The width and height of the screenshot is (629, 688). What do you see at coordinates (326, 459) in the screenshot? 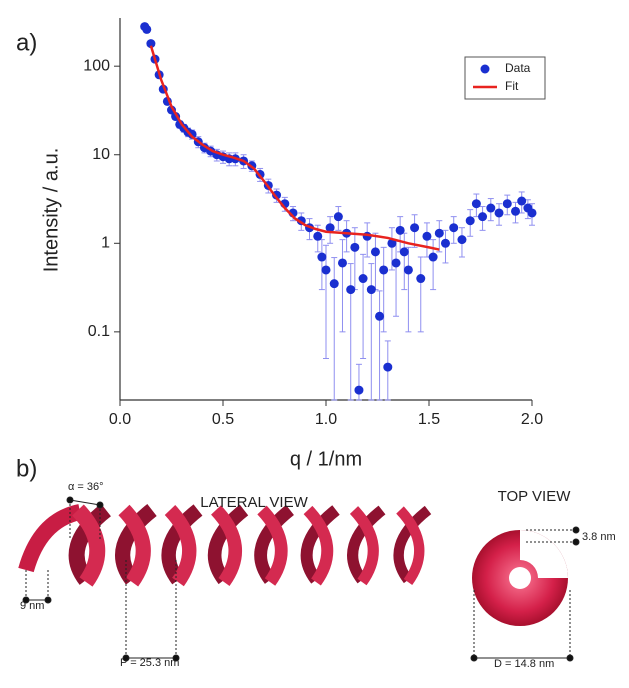
I see `x-axis-label: q / 1/nm` at bounding box center [326, 459].